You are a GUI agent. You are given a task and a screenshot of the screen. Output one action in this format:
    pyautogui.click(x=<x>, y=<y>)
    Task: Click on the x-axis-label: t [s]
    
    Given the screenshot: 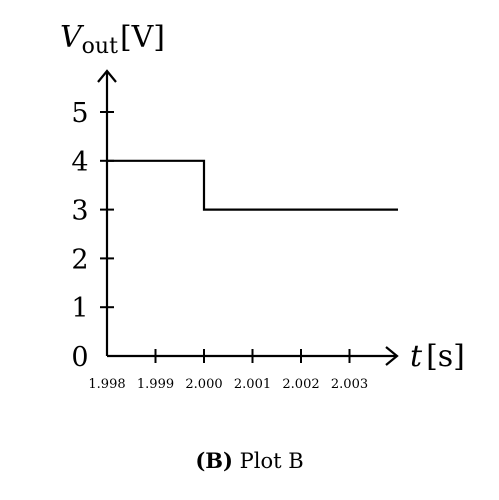 What is the action you would take?
    pyautogui.click(x=437, y=356)
    